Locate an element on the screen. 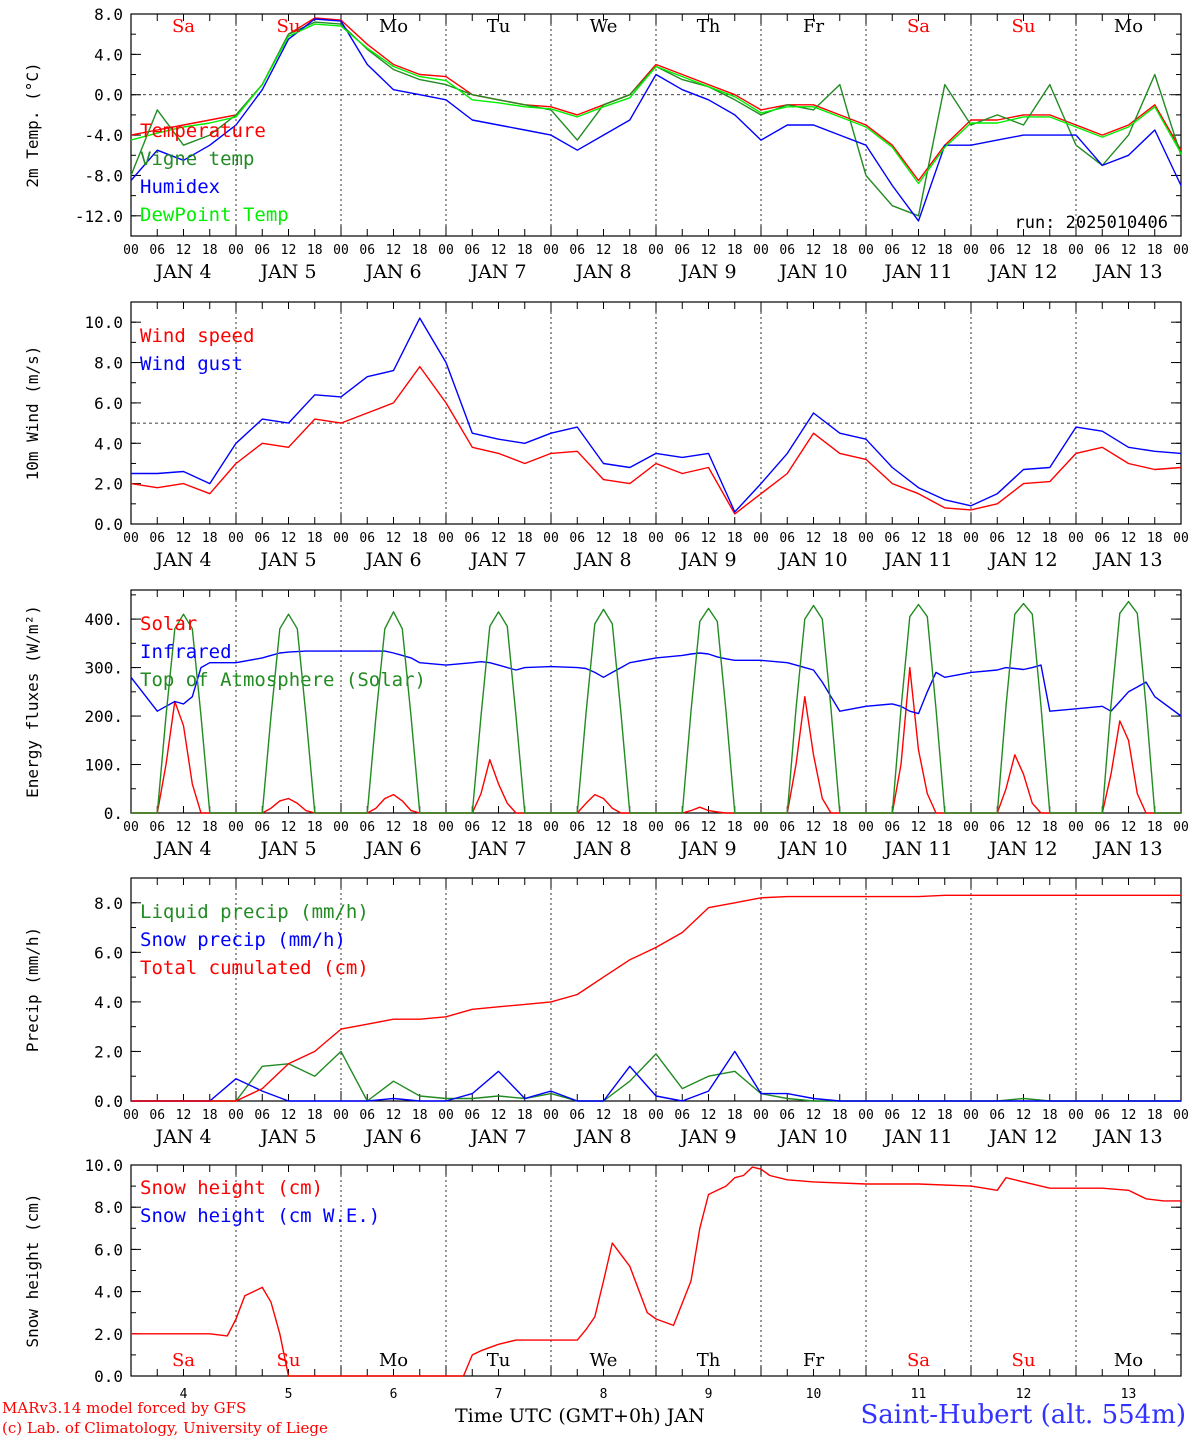 This screenshot has height=1440, width=1194. x-date-label: JAN 13 is located at coordinates (1127, 849).